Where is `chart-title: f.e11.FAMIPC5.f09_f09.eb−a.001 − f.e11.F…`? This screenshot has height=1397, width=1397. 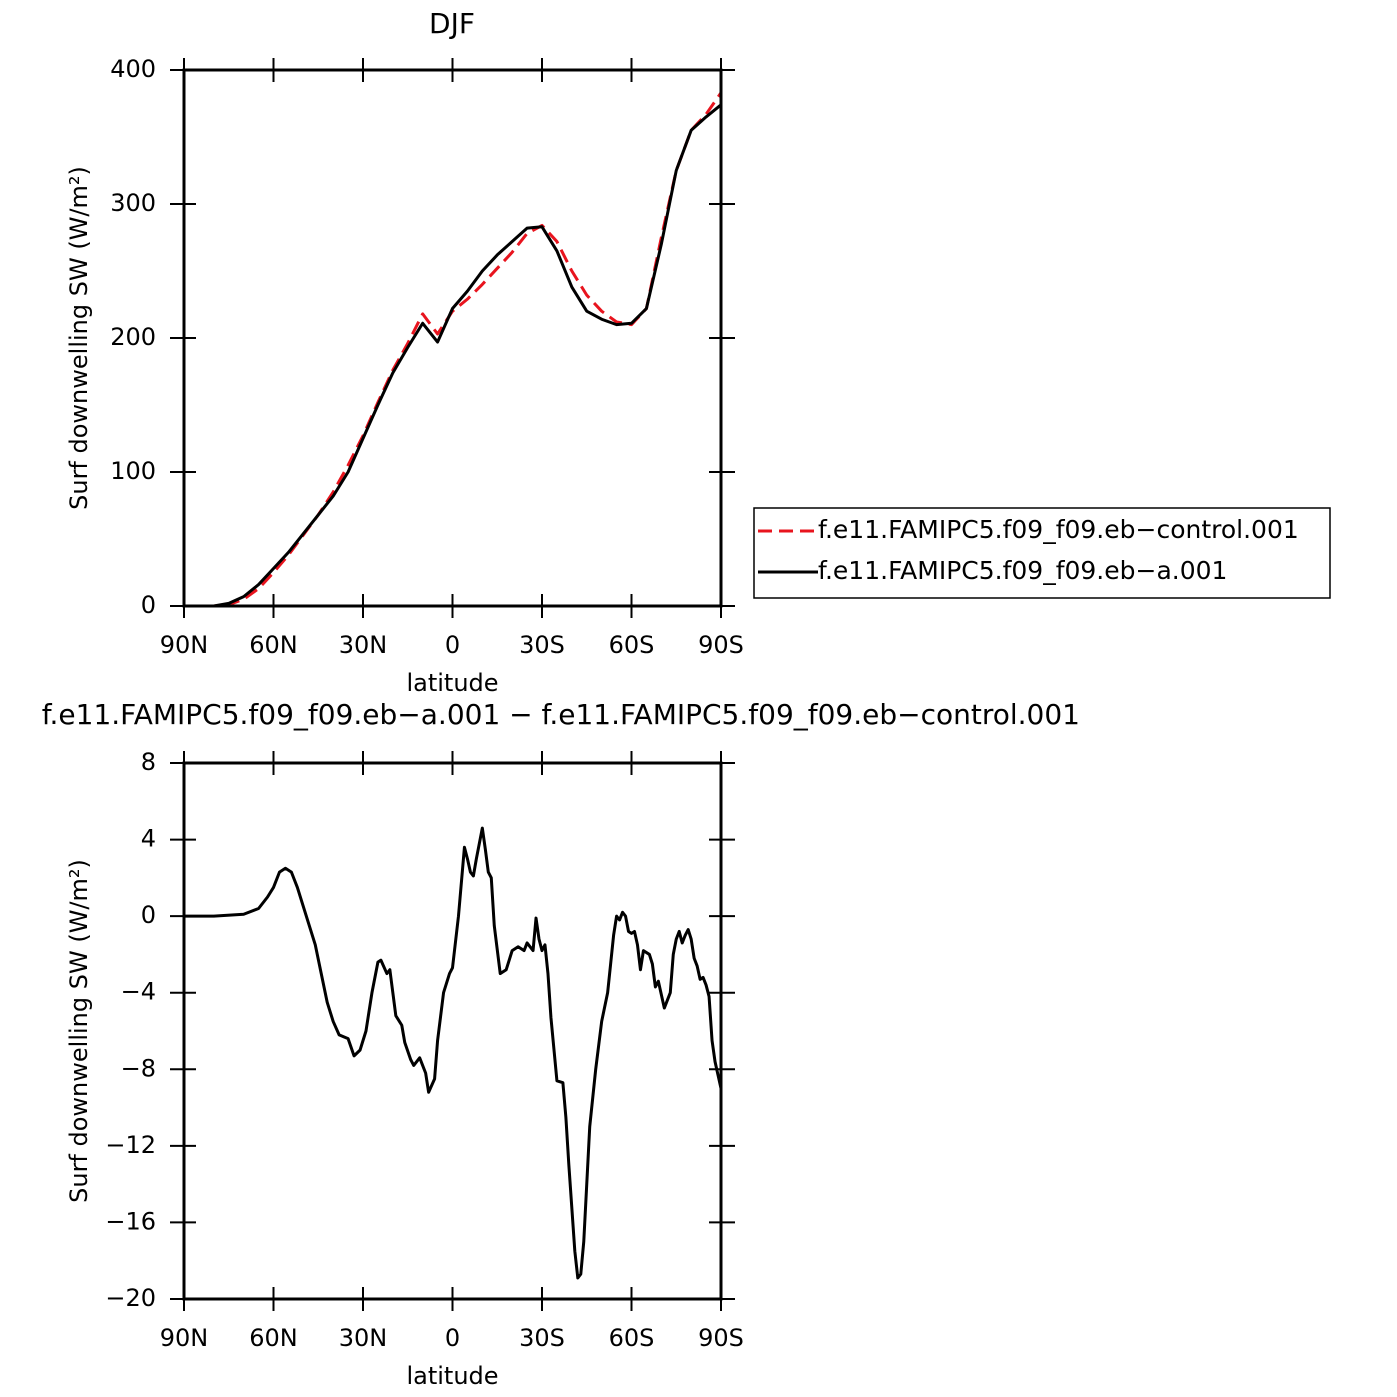
chart-title: f.e11.FAMIPC5.f09_f09.eb−a.001 − f.e11.F… is located at coordinates (561, 714).